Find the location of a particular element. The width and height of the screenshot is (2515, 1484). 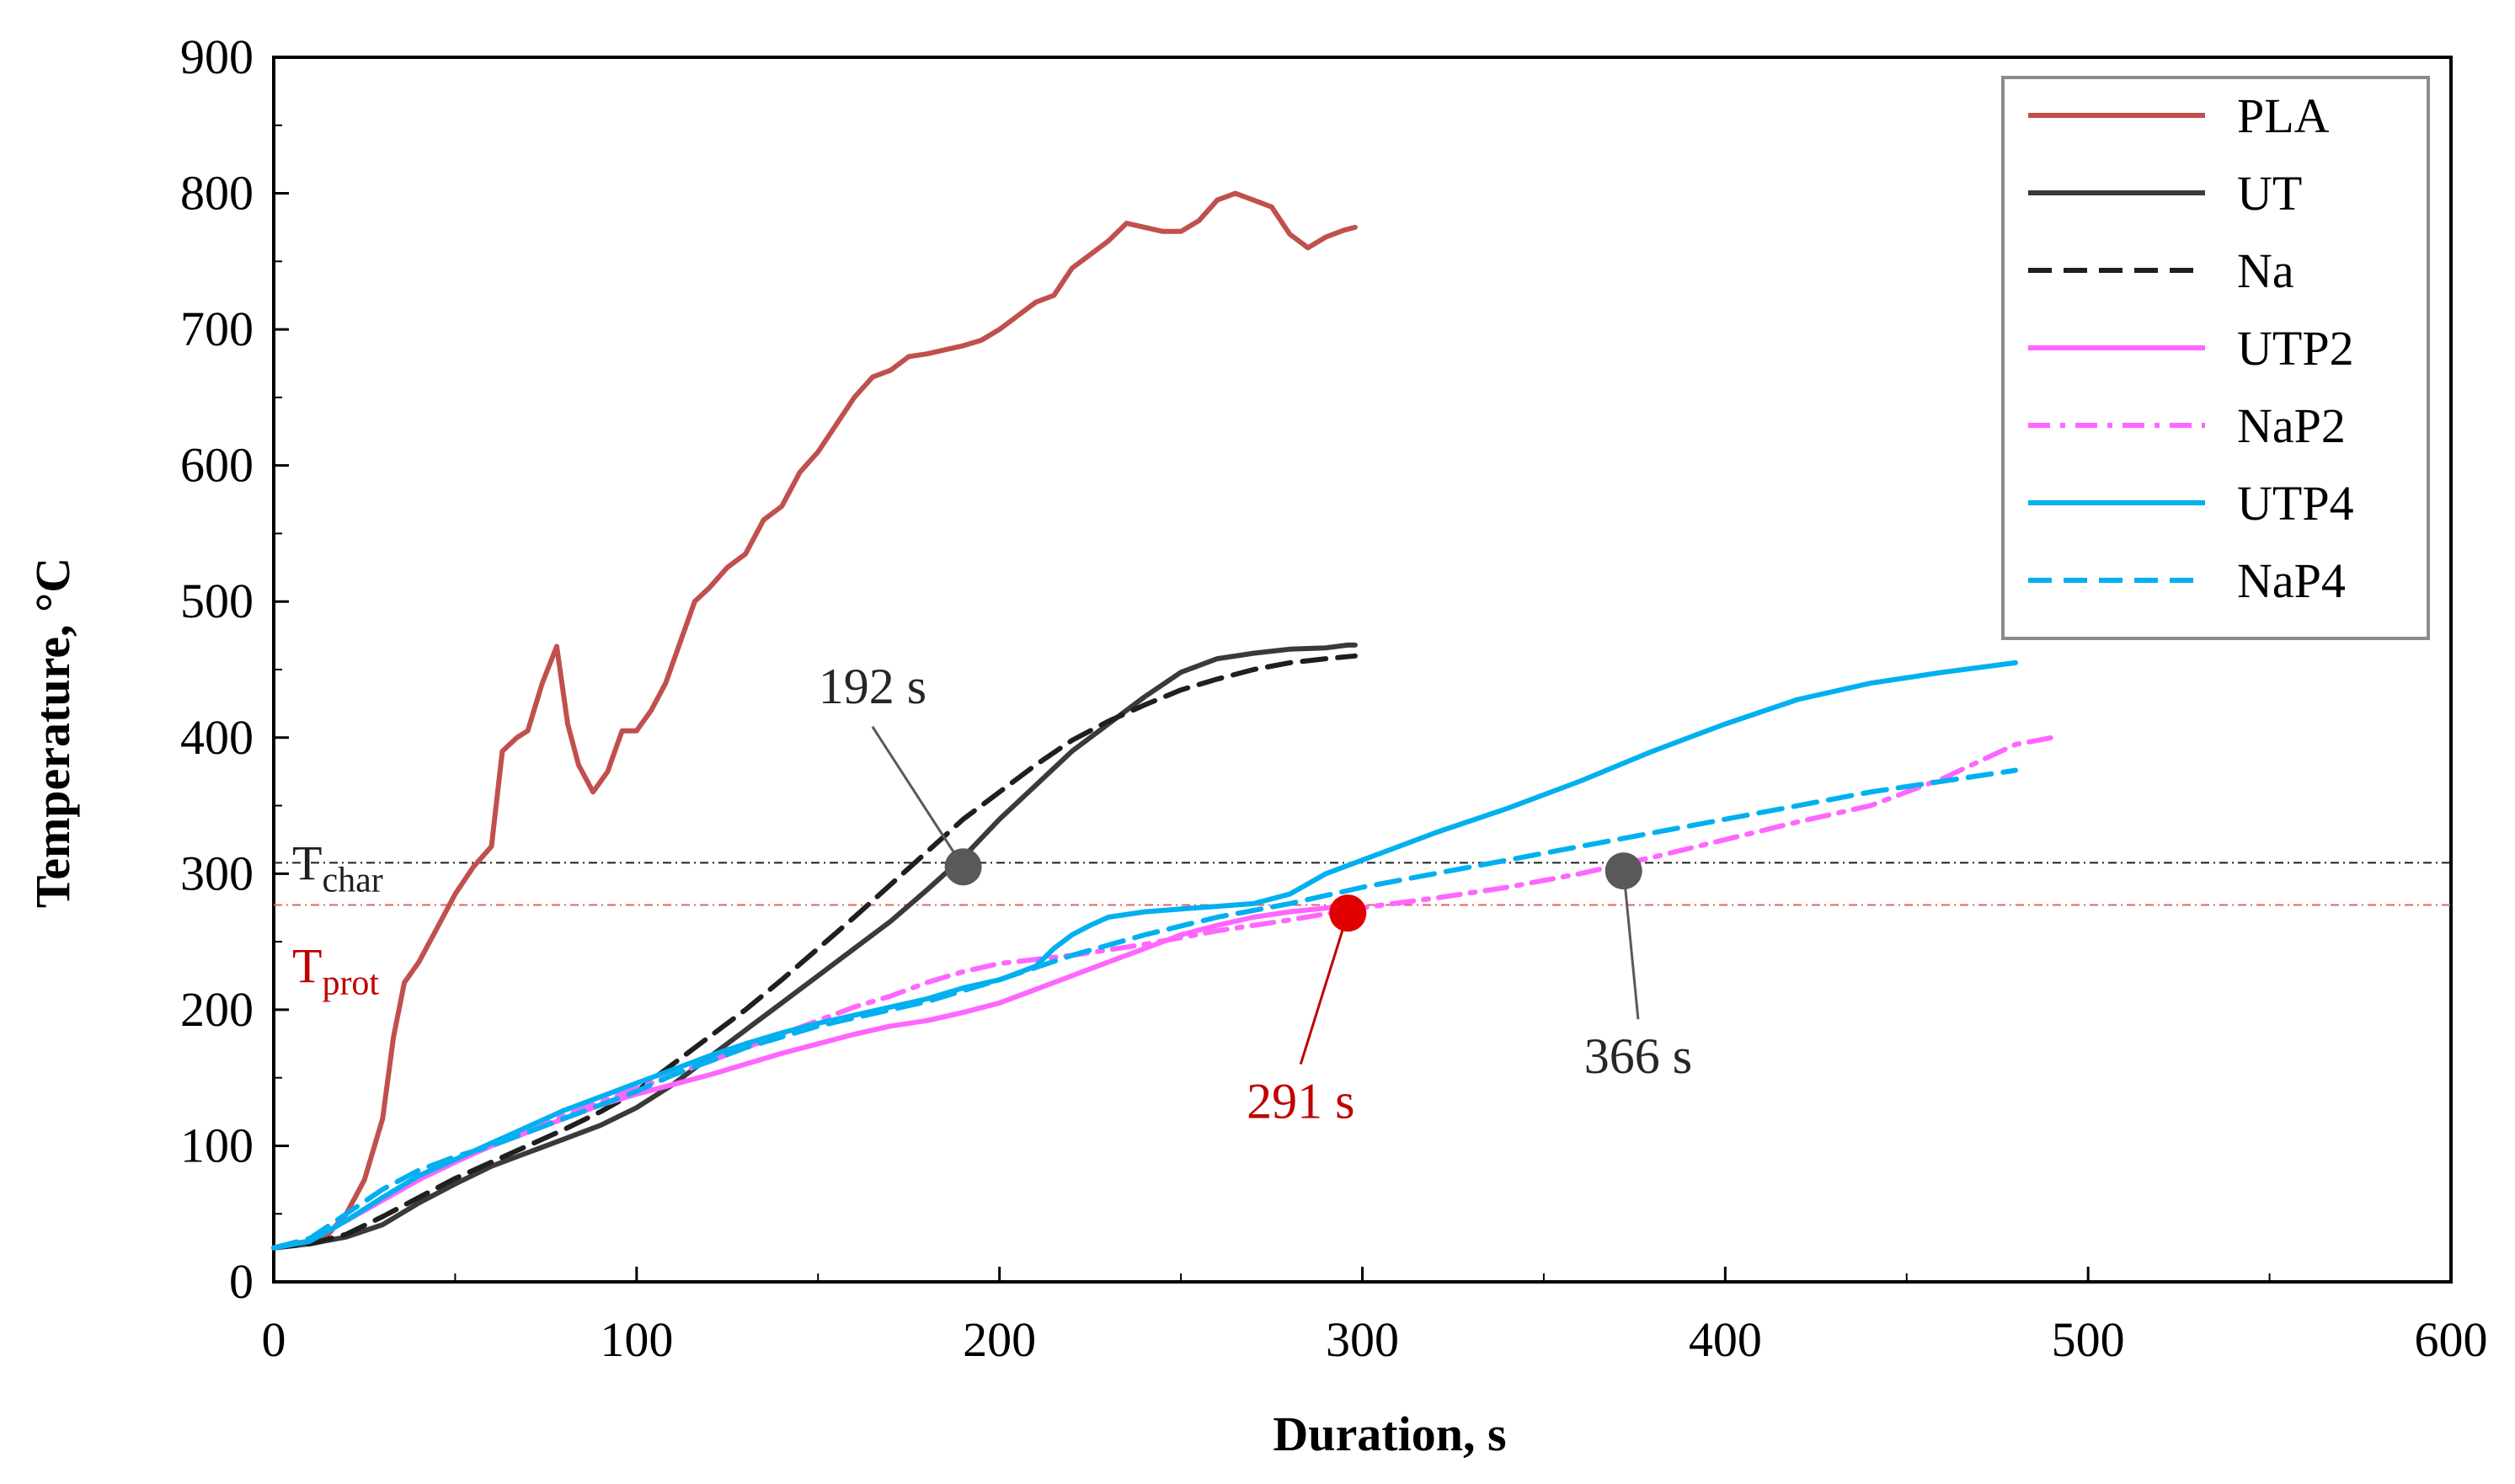

legend-label-ut: UT is located at coordinates (2269, 194).